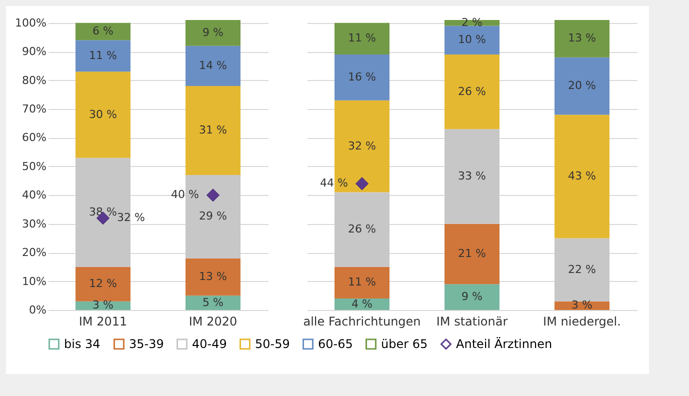 The width and height of the screenshot is (689, 396). I want to click on y-tick-label: 90%, so click(34, 51).